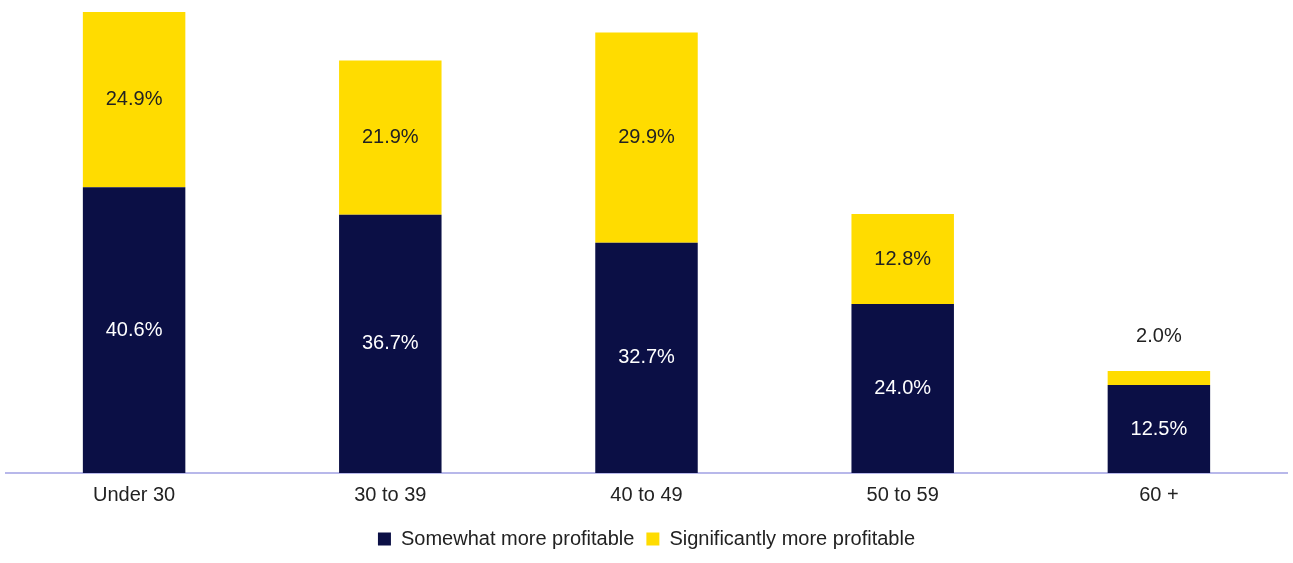  I want to click on x-tick-label: 40 to 49, so click(646, 493).